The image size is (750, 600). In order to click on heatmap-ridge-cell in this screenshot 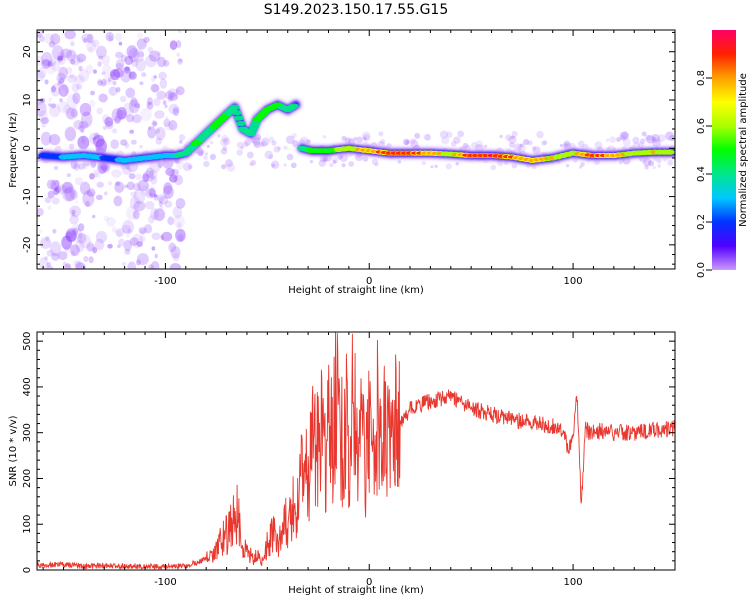, I will do `click(240, 123)`.